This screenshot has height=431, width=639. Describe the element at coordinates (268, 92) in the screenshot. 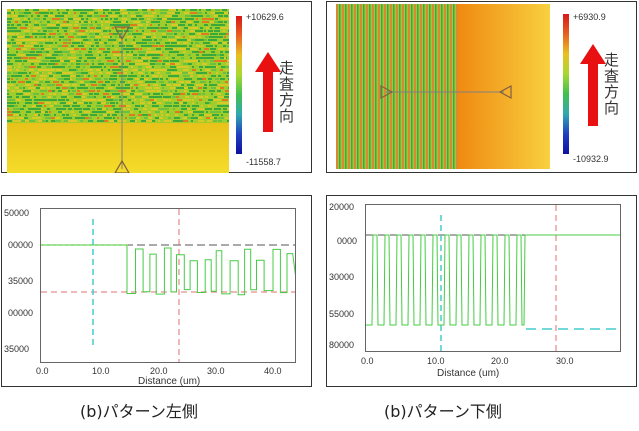

I see `left-scan-direction-arrow` at that location.